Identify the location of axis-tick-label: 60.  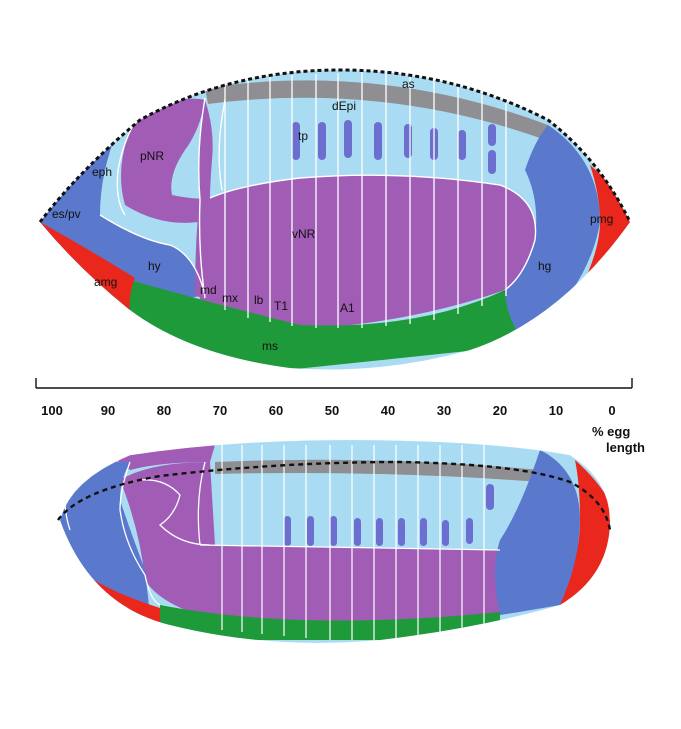
(276, 410).